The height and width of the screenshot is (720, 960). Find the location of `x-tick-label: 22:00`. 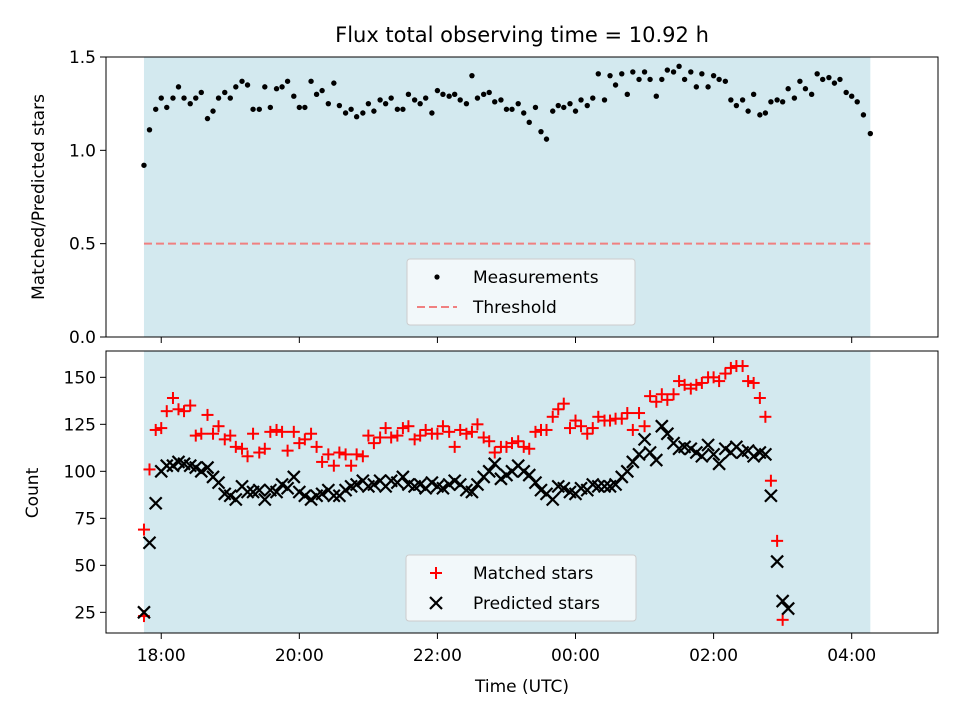

x-tick-label: 22:00 is located at coordinates (437, 656).